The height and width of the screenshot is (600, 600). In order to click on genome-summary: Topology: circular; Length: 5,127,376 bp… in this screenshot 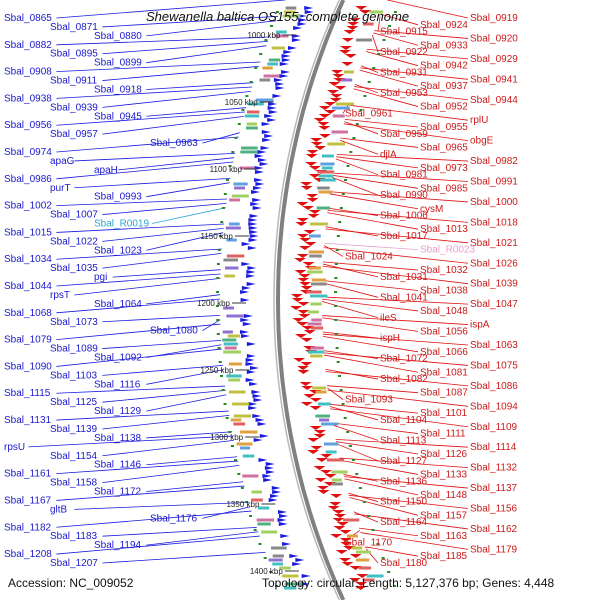, I will do `click(408, 583)`.